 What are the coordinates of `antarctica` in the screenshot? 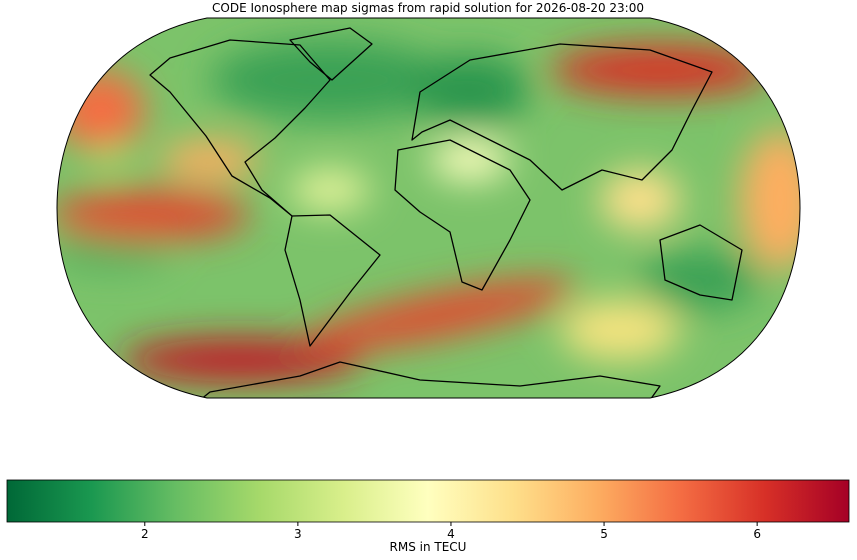 It's located at (430, 379).